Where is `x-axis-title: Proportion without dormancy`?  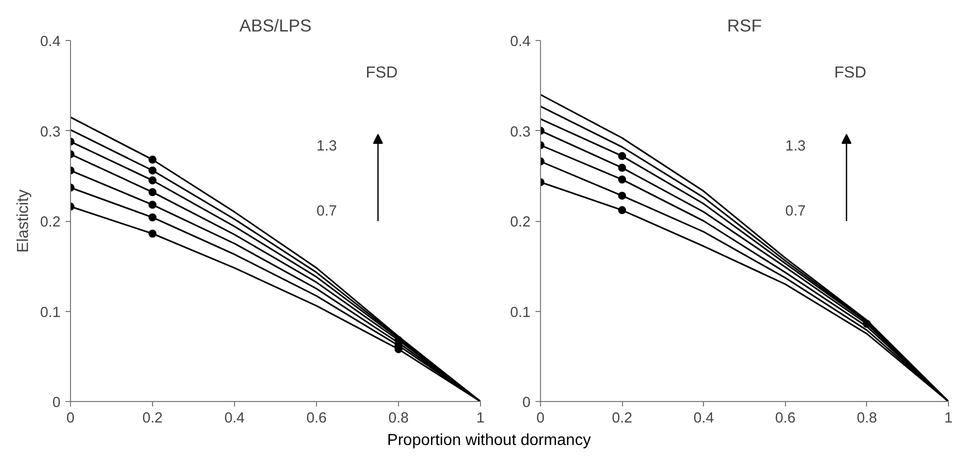 x-axis-title: Proportion without dormancy is located at coordinates (489, 441).